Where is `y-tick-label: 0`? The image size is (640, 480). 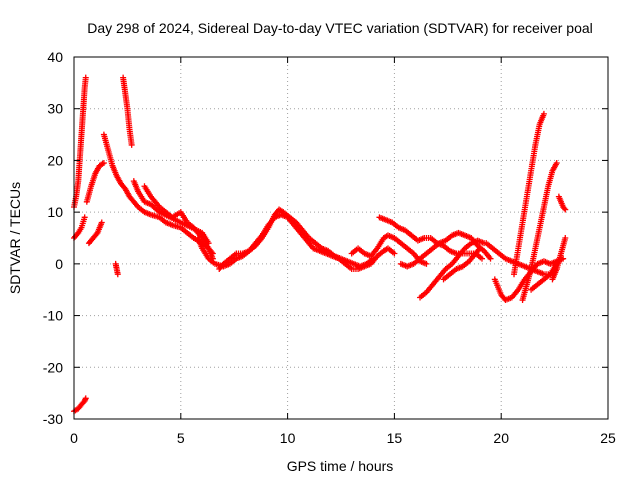
y-tick-label: 0 is located at coordinates (59, 264).